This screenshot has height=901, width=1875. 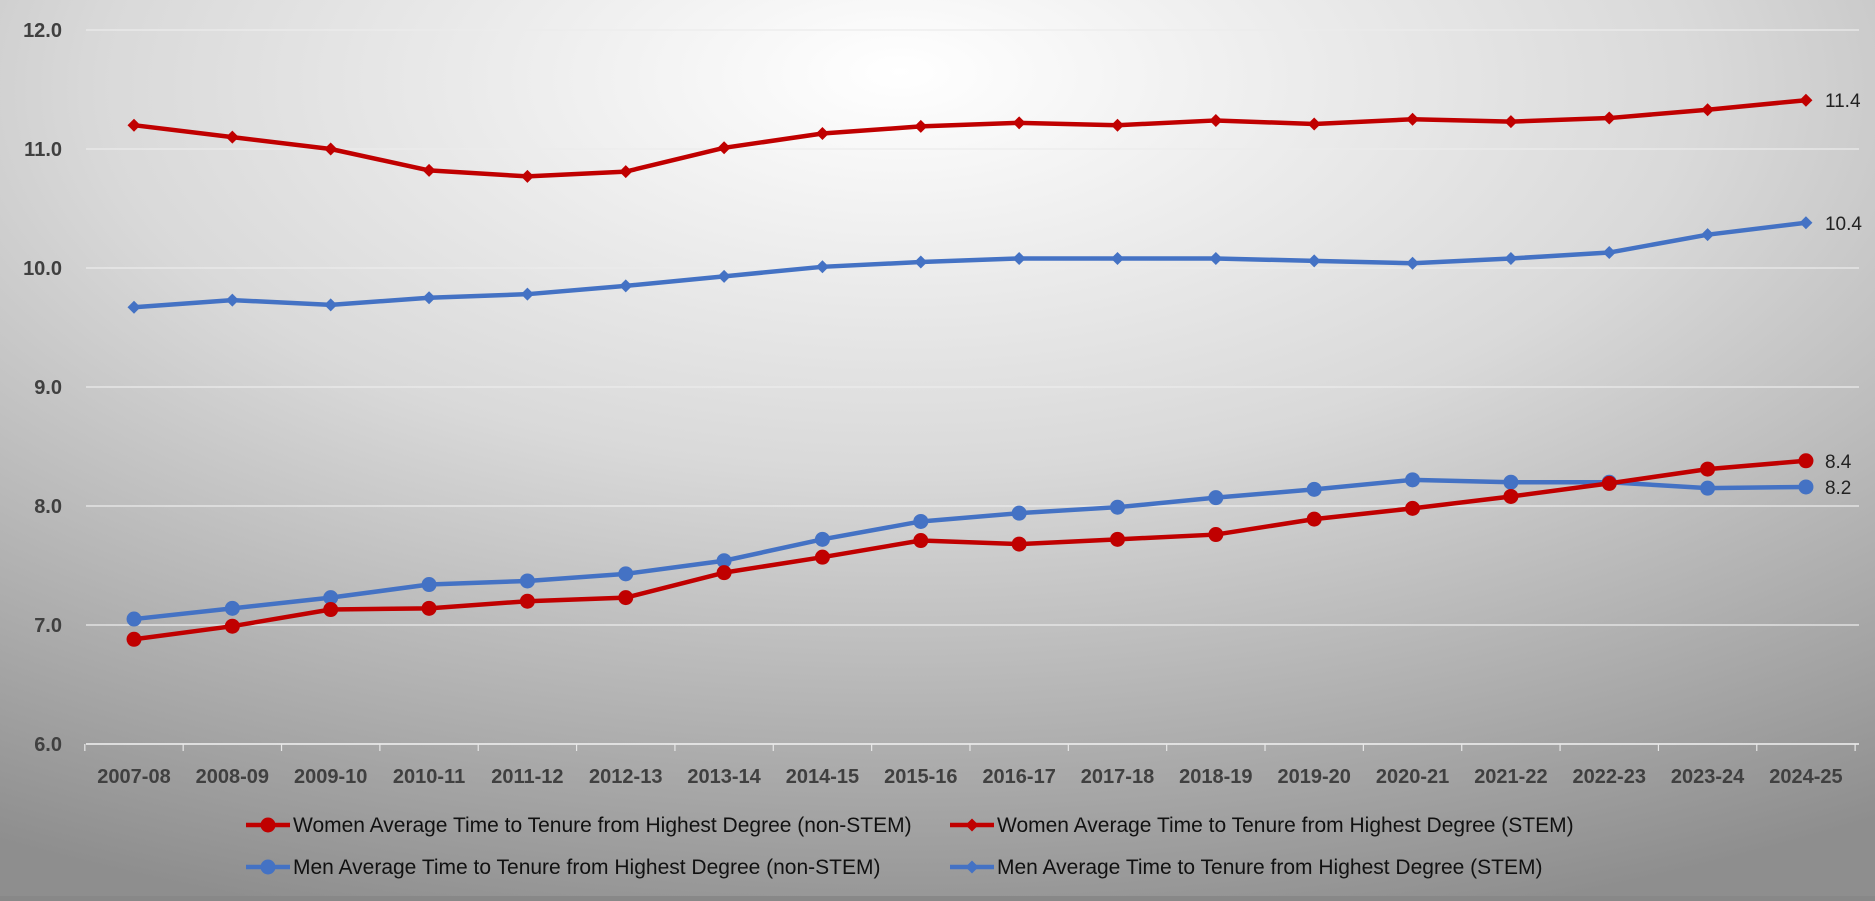 What do you see at coordinates (42, 31) in the screenshot?
I see `y-tick-label: 12.0` at bounding box center [42, 31].